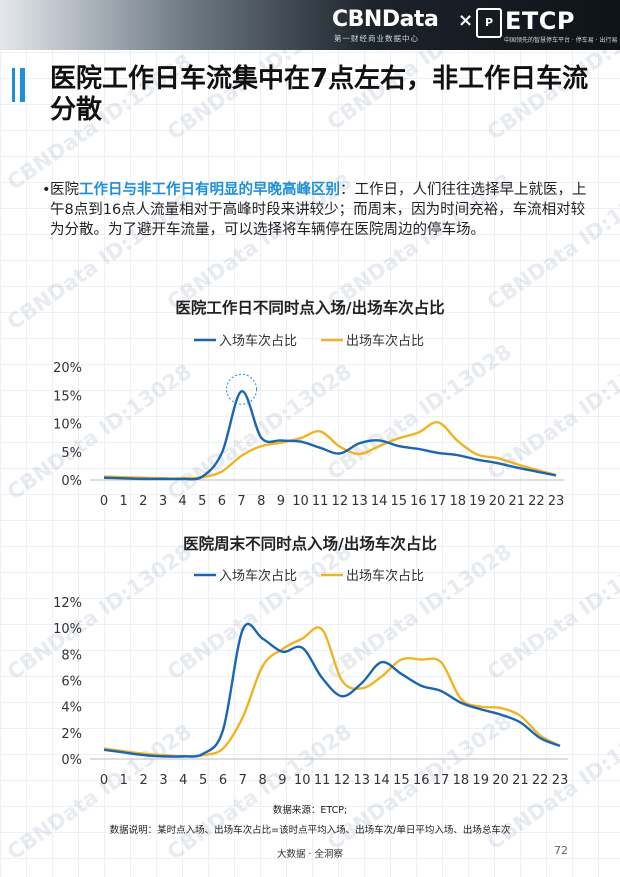  Describe the element at coordinates (385, 19) in the screenshot. I see `cbndata-logo: CBNData` at that location.